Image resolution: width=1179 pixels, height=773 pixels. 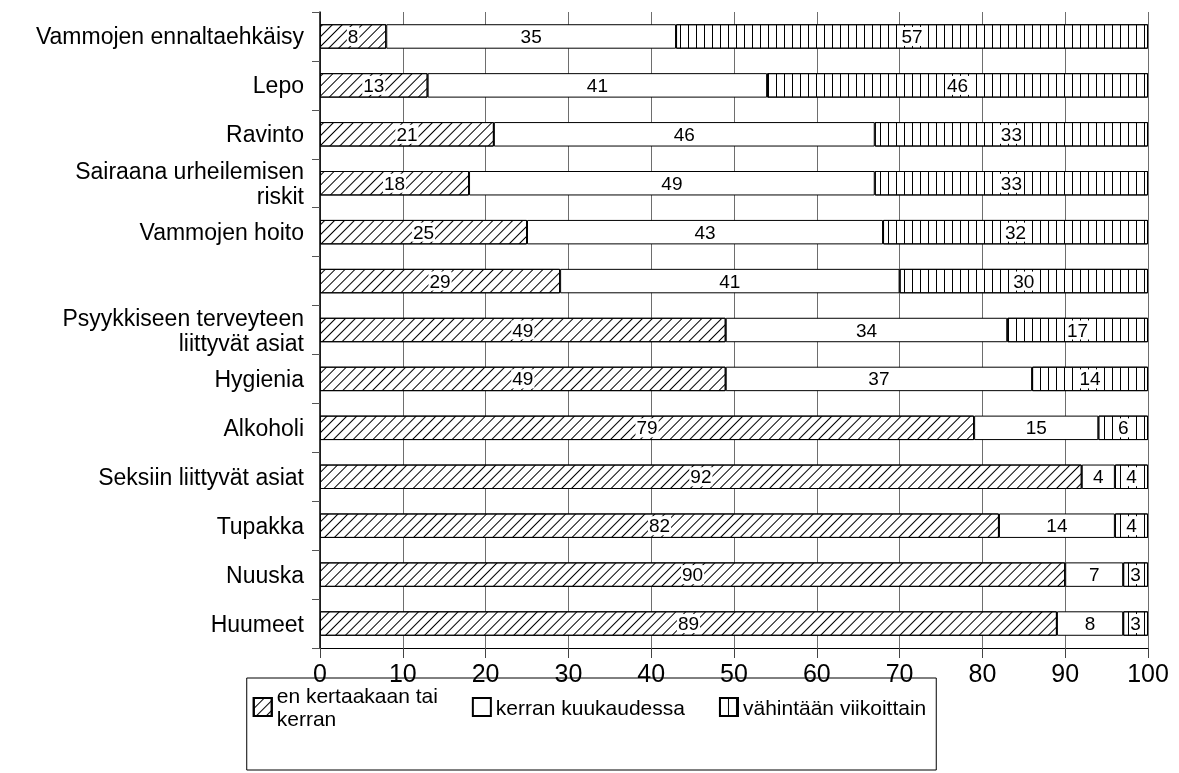 What do you see at coordinates (647, 428) in the screenshot?
I see `data-label: 79` at bounding box center [647, 428].